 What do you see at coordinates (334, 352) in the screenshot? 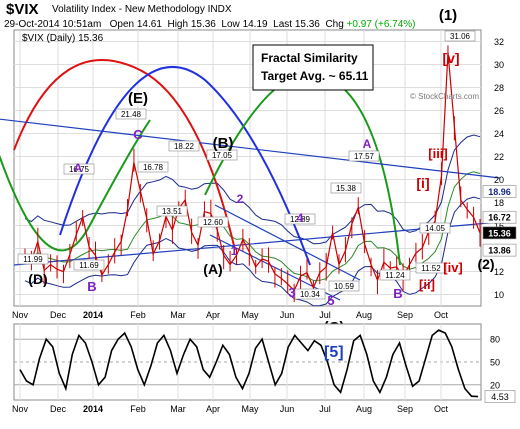
I see `osc-annotation: [5]` at bounding box center [334, 352].